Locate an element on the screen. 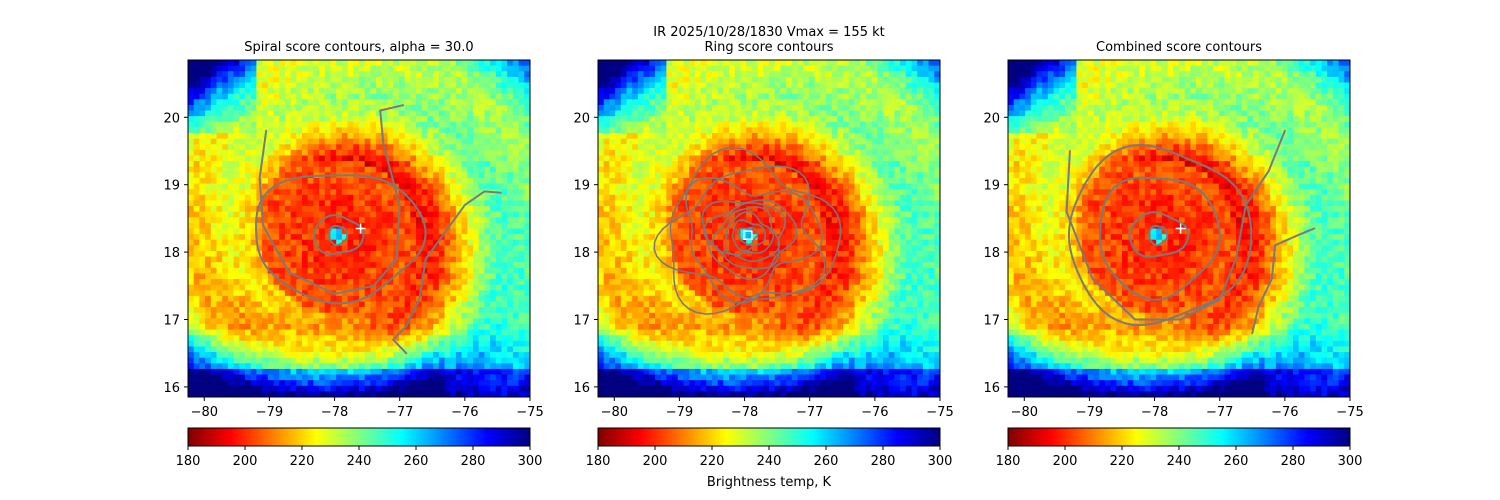 The image size is (1500, 500). figure-suptitle: IR 2025/10/28/1830 Vmax = 155 kt is located at coordinates (768, 32).